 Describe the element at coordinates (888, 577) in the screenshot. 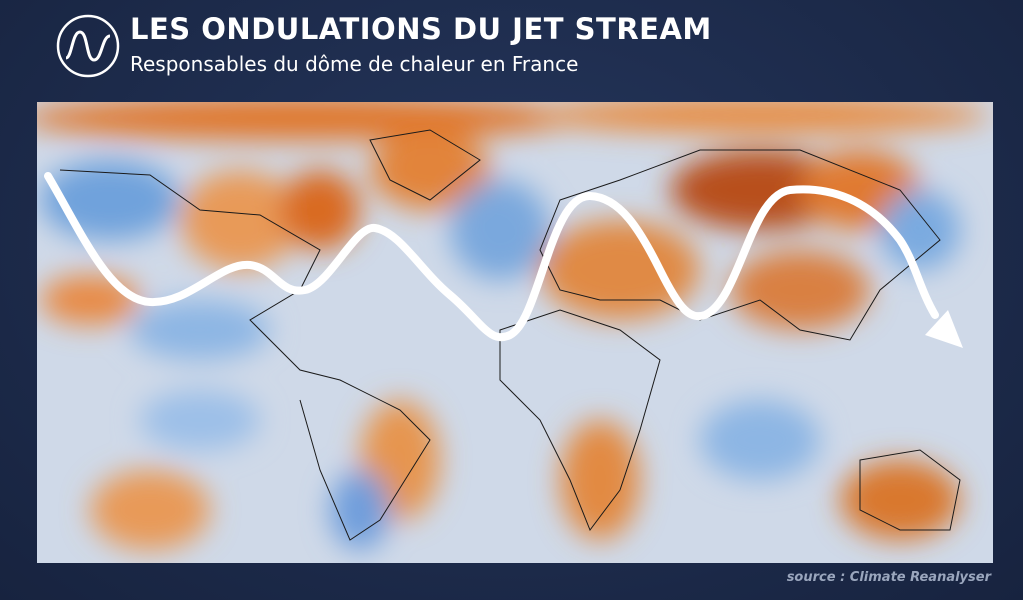

I see `source-credit: source : Climate Reanalyser` at that location.